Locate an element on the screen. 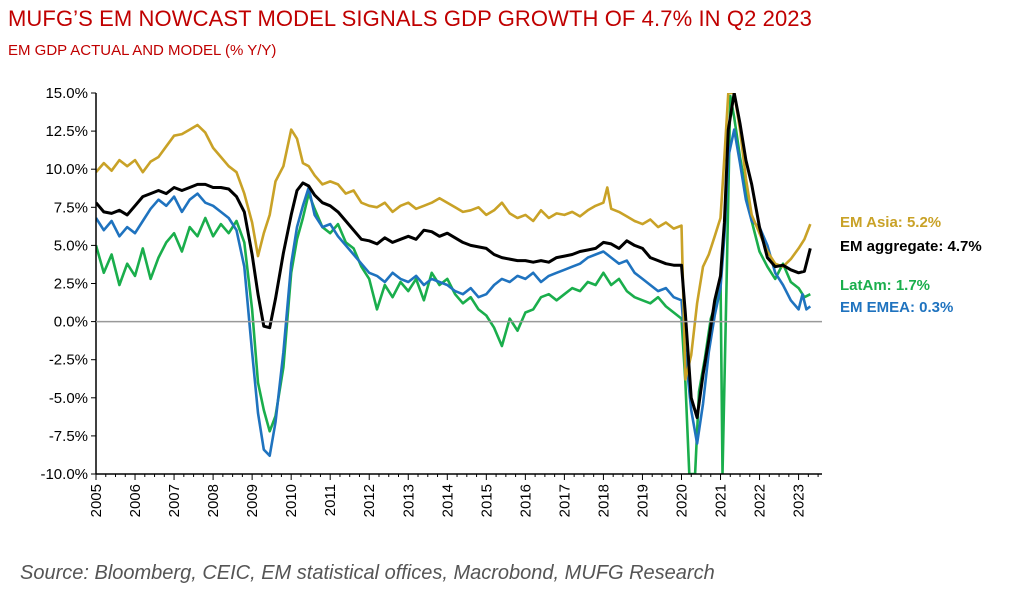 The height and width of the screenshot is (594, 1022). y-tick-label: -2.5% is located at coordinates (68, 360).